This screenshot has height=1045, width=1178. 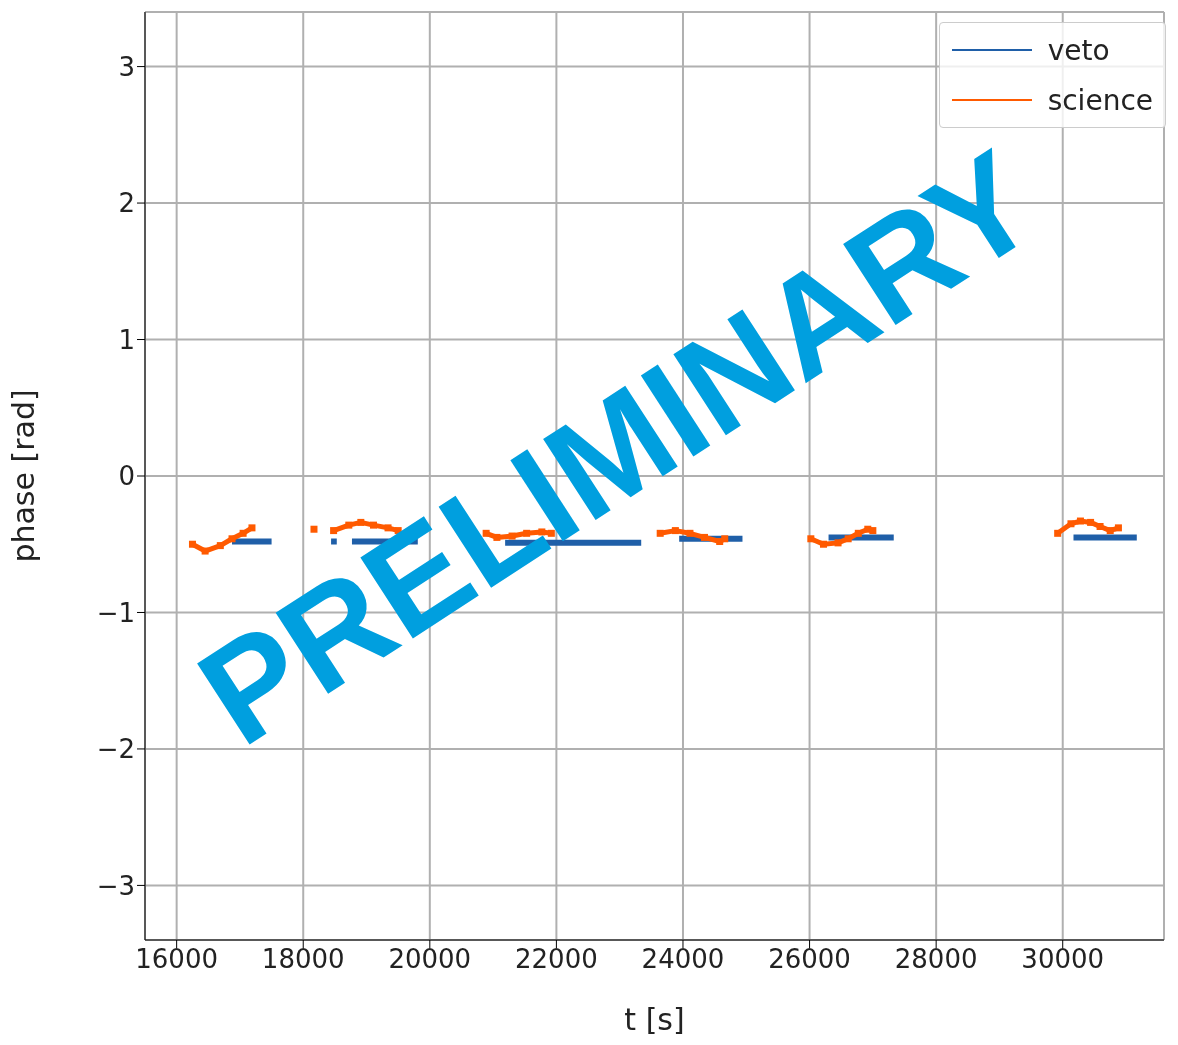 I want to click on x-tick-label: 18000, so click(x=303, y=959).